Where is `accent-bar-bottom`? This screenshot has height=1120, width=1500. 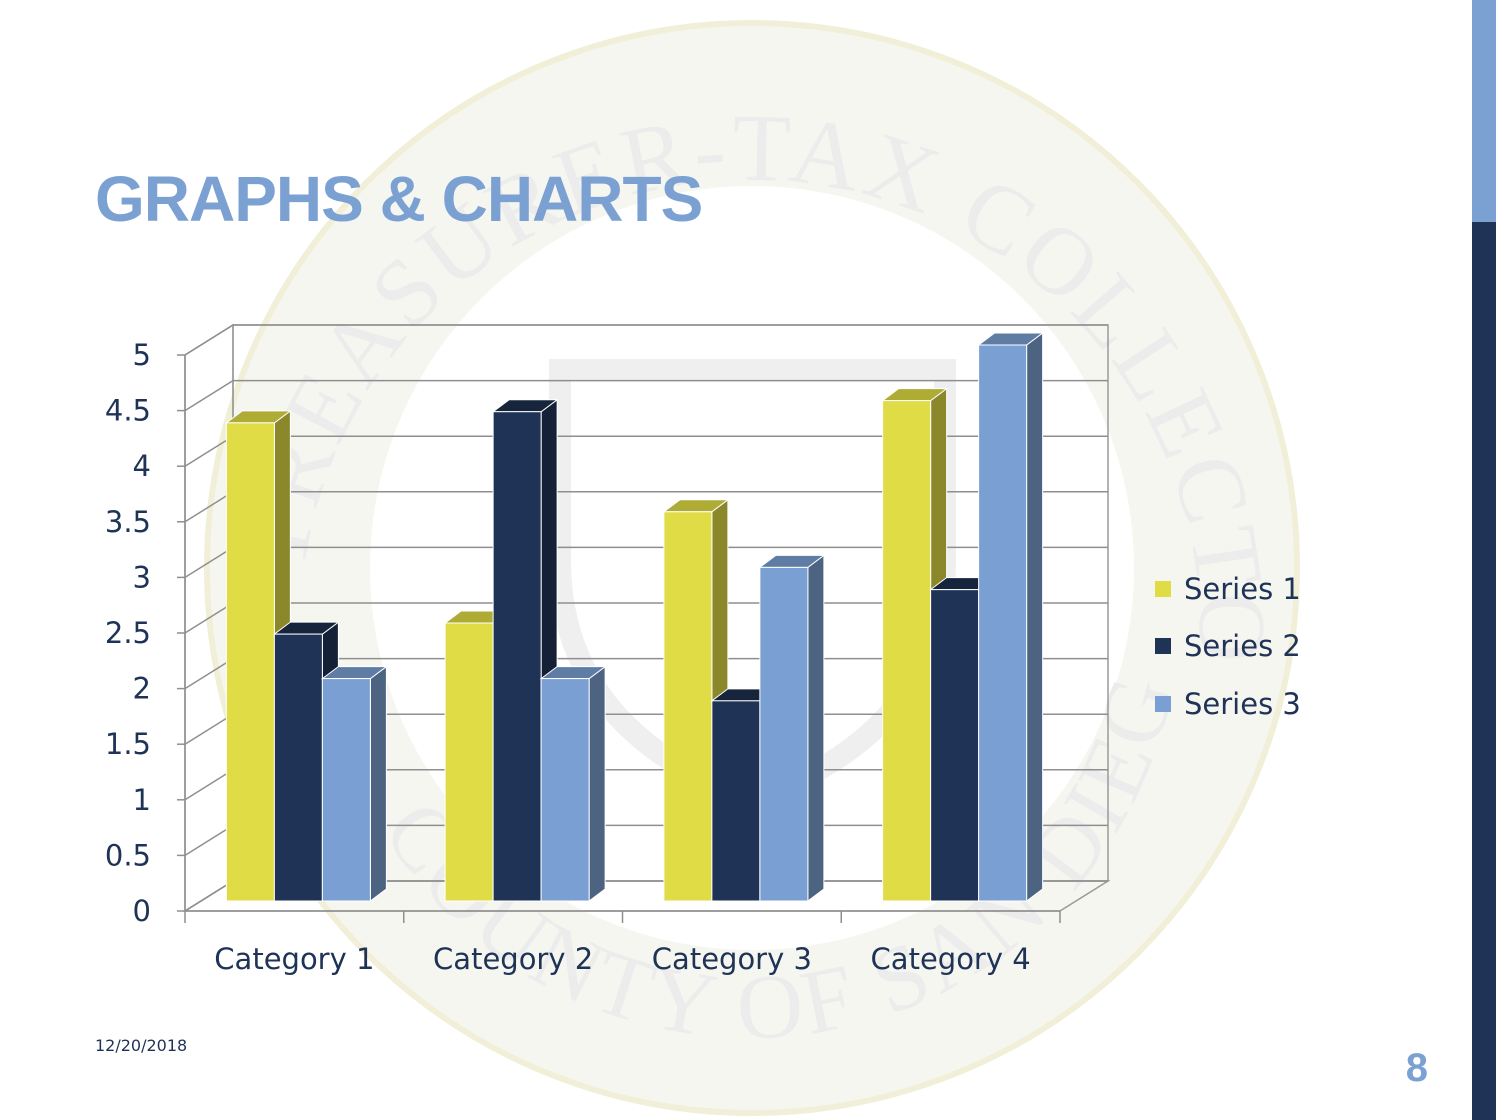 accent-bar-bottom is located at coordinates (1484, 671).